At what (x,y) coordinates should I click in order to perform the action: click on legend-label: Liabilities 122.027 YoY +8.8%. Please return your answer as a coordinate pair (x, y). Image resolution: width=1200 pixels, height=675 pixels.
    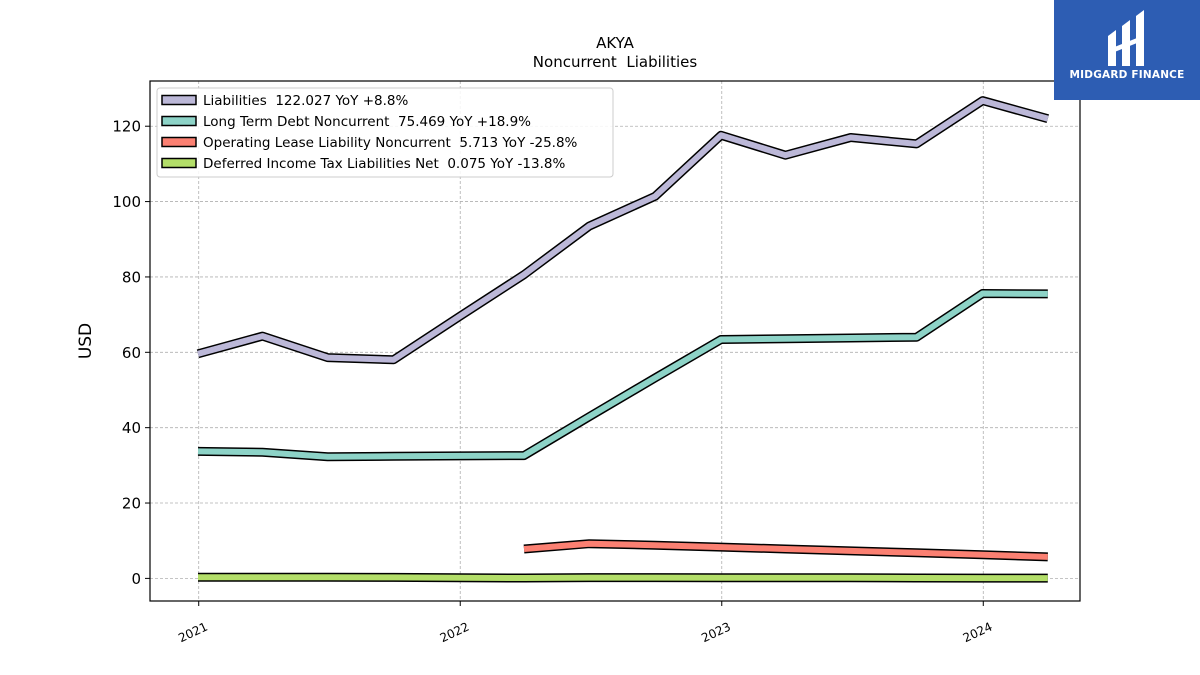
    Looking at the image, I should click on (305, 101).